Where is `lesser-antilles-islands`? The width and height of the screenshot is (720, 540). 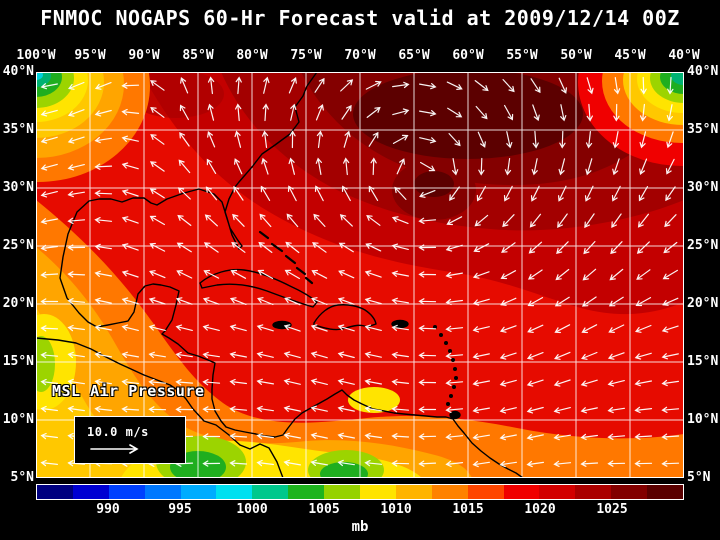 lesser-antilles-islands is located at coordinates (445, 365).